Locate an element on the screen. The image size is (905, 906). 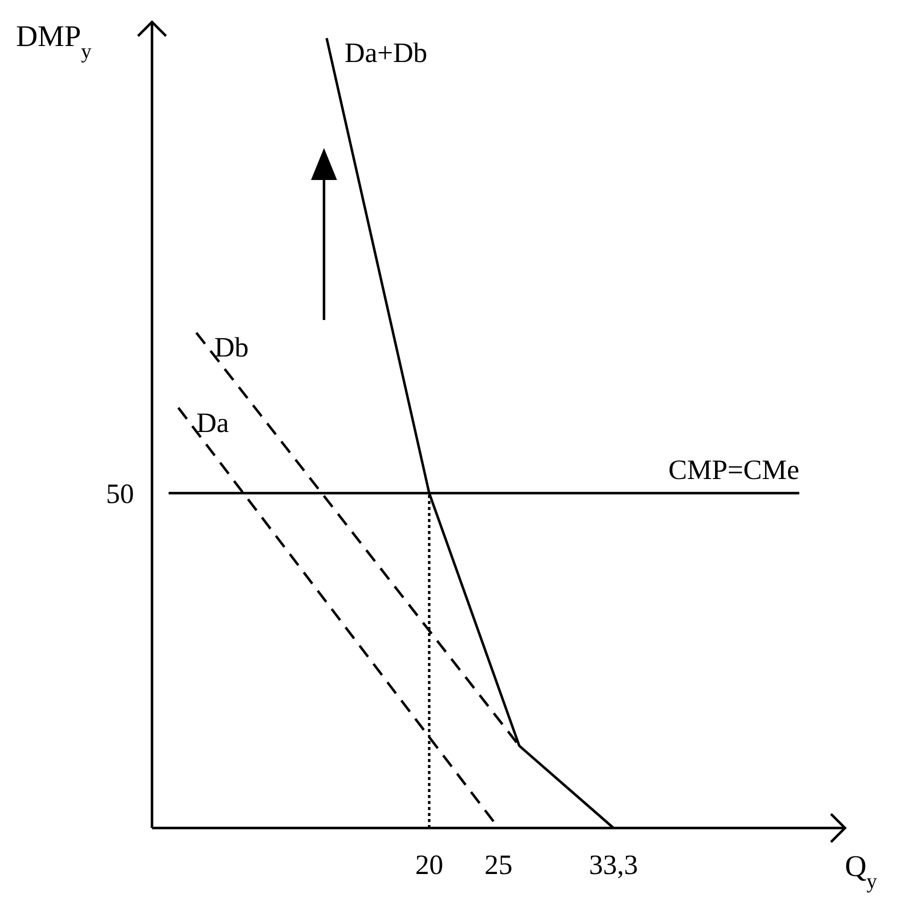
series-label: Da+Db is located at coordinates (386, 54).